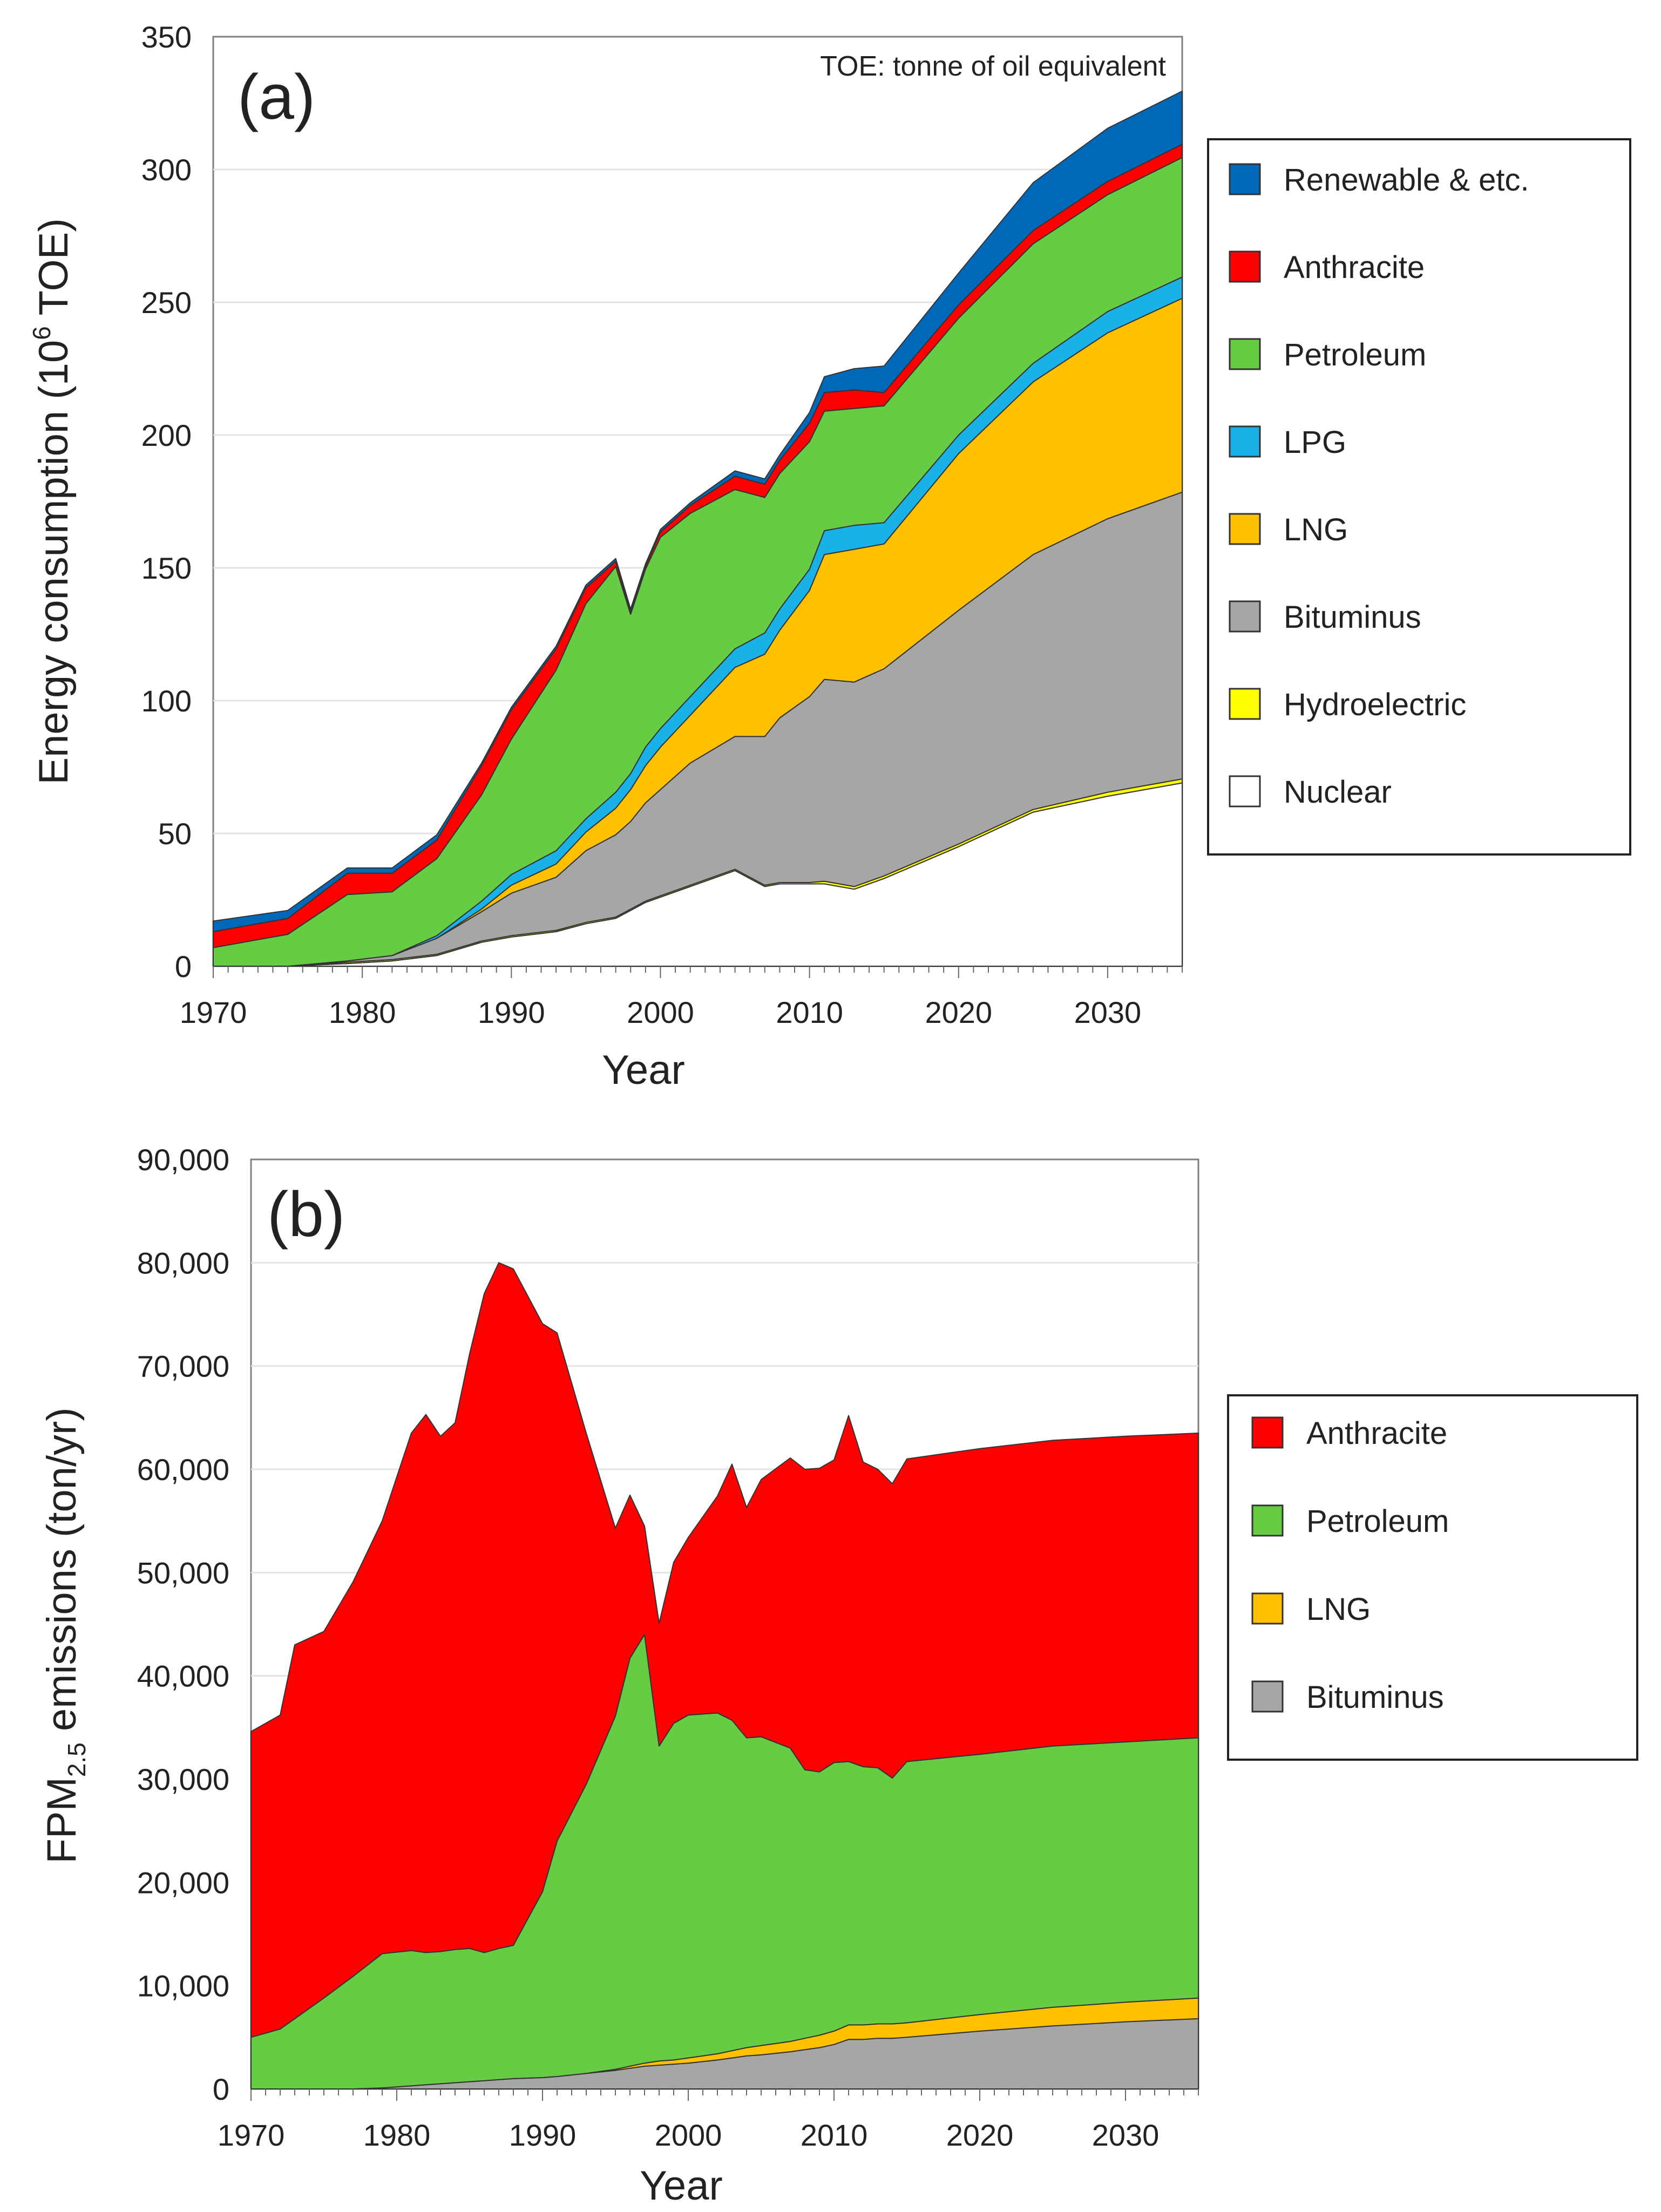  I want to click on x-axis-title-b: Year, so click(681, 2186).